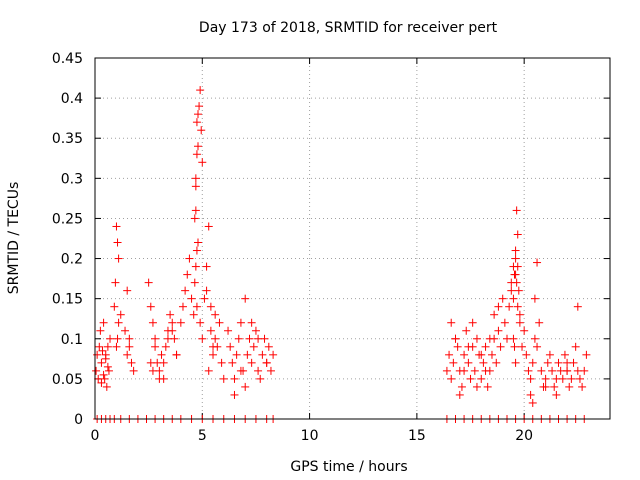 Image resolution: width=640 pixels, height=480 pixels. What do you see at coordinates (72, 179) in the screenshot?
I see `y-tick-label: 0.3` at bounding box center [72, 179].